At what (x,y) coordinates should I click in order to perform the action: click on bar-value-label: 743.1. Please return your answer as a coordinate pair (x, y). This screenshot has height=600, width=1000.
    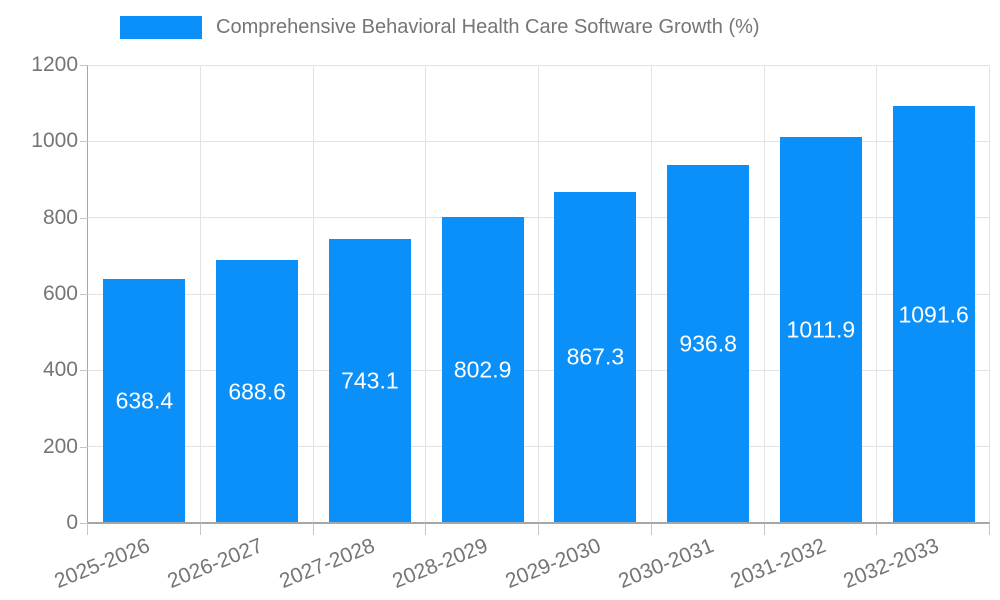
    Looking at the image, I should click on (370, 380).